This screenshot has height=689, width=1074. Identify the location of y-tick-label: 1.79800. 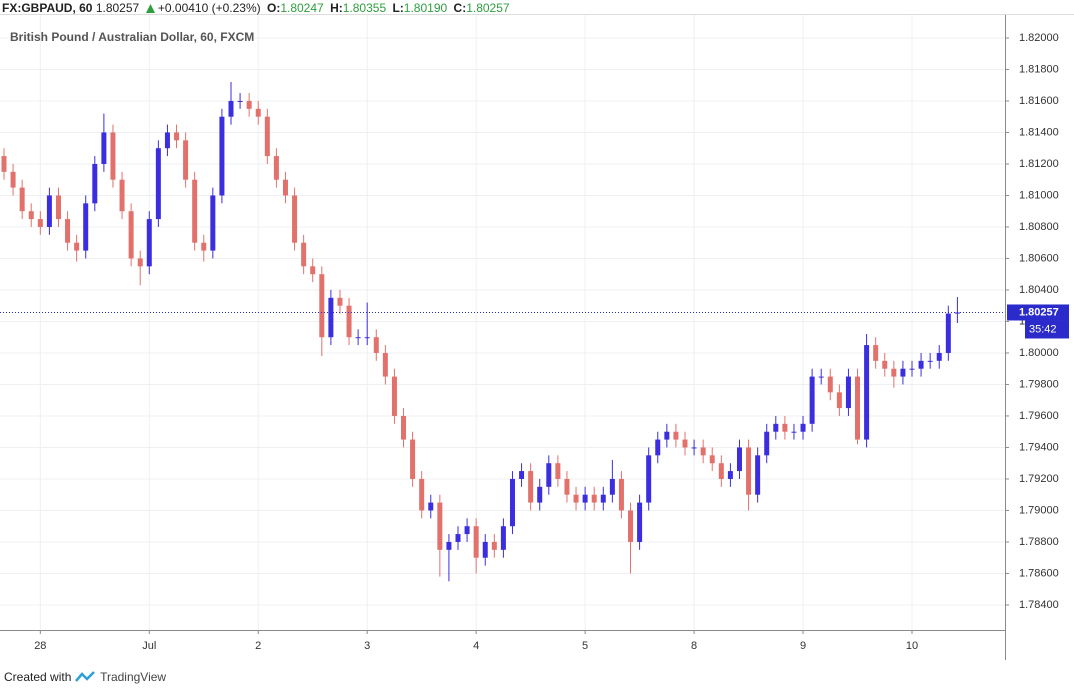
(1039, 384).